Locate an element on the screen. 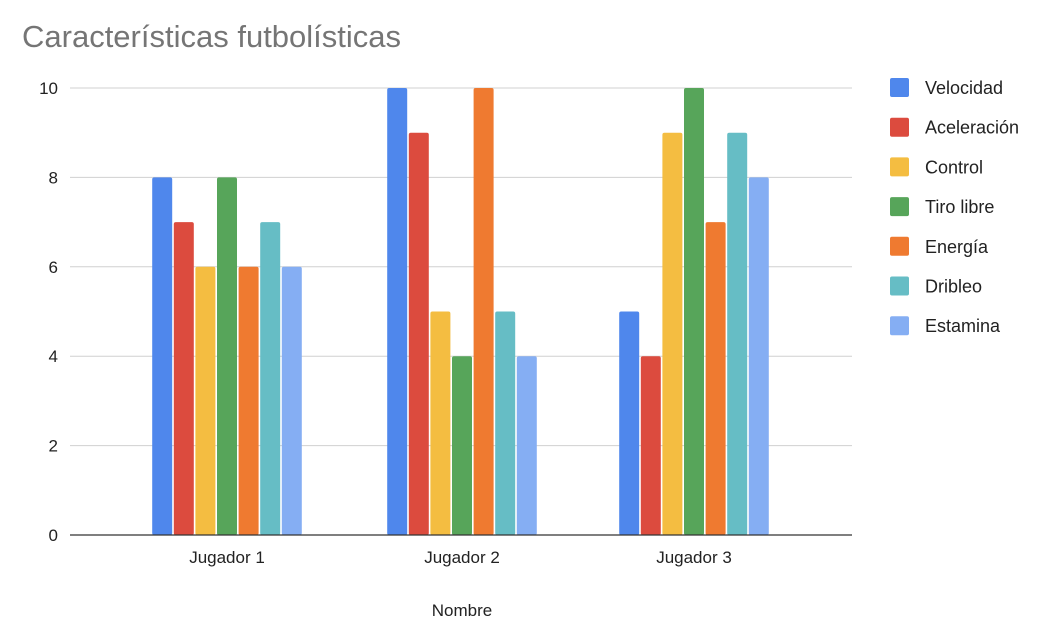  x-tick-label: Jugador 2 is located at coordinates (462, 557).